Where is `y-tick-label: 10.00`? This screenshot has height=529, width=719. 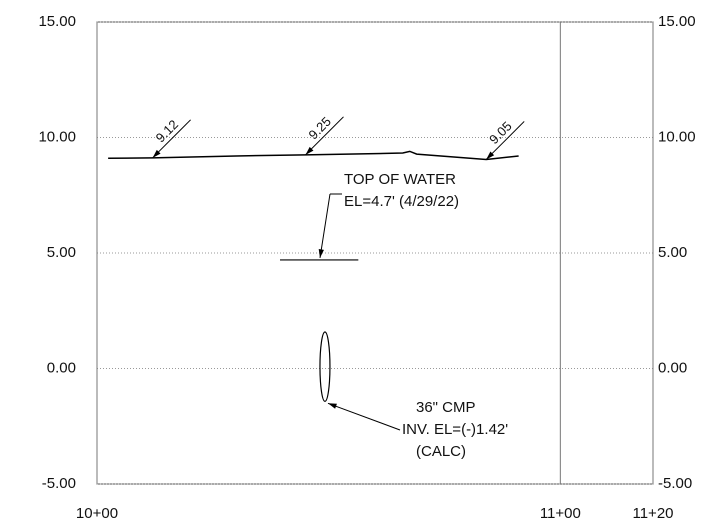
y-tick-label: 10.00 is located at coordinates (57, 136).